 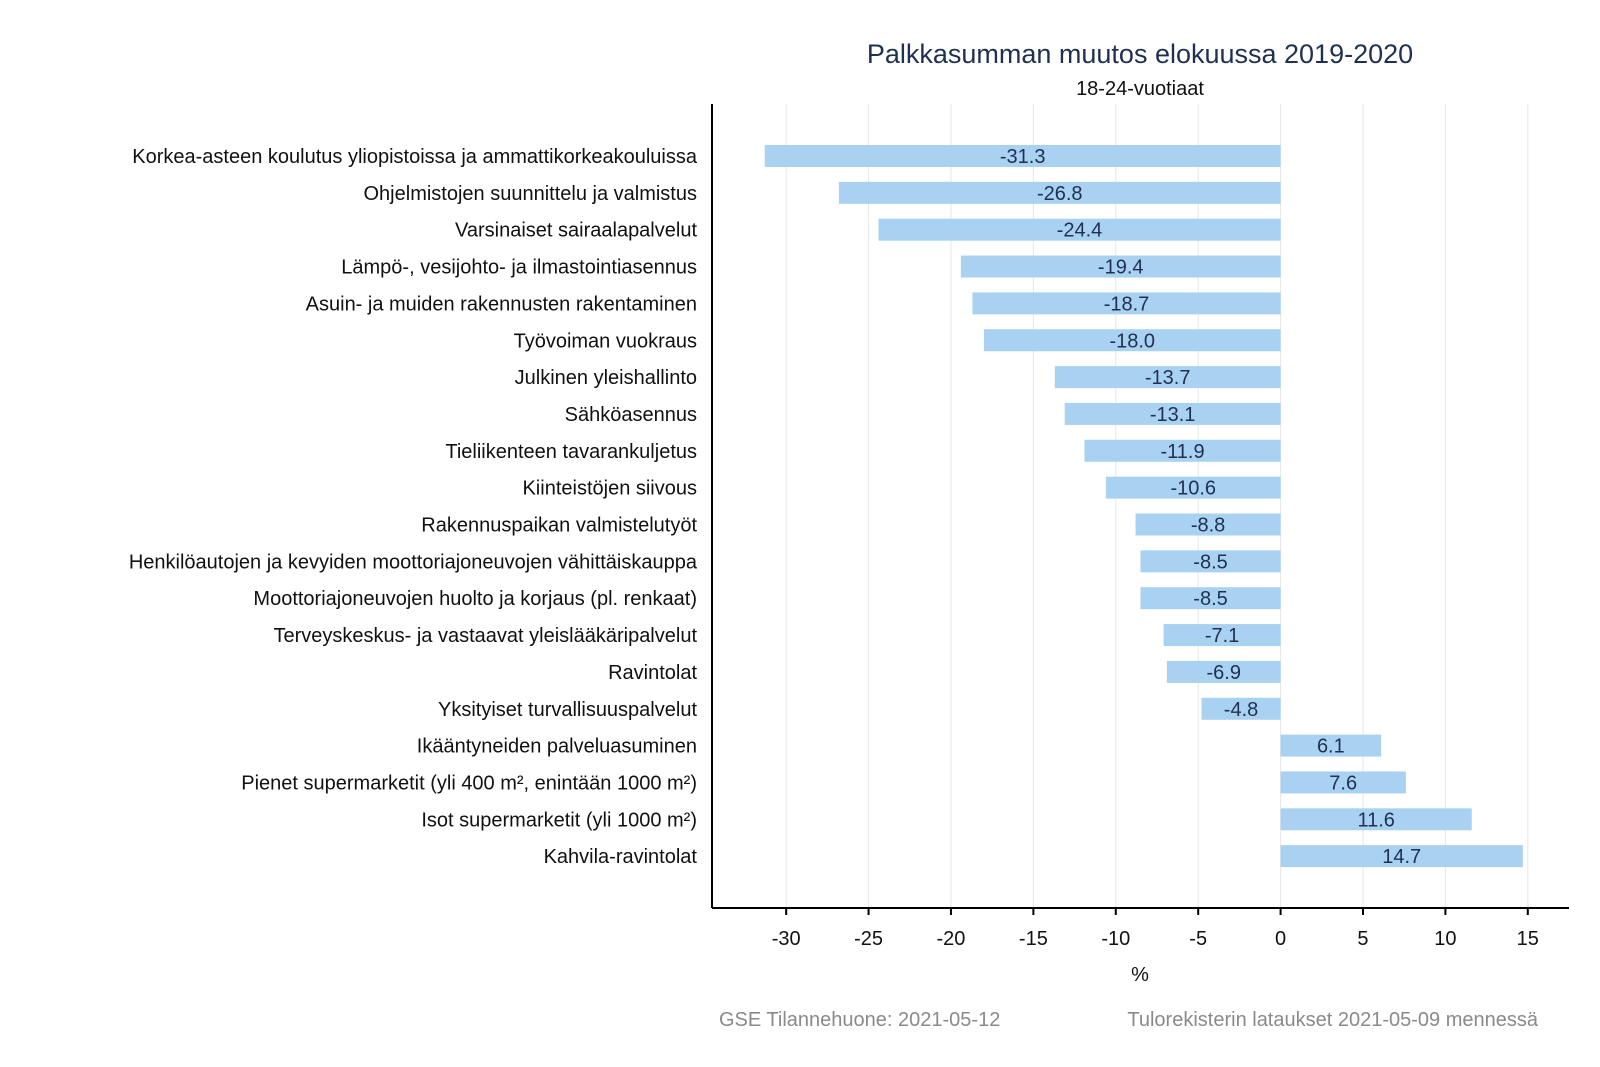 I want to click on bar-value-label-4: -18.7, so click(x=1127, y=304).